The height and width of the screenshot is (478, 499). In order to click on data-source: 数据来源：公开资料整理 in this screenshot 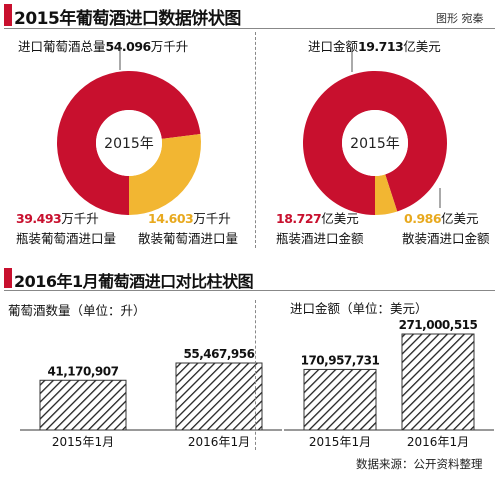, I will do `click(419, 464)`.